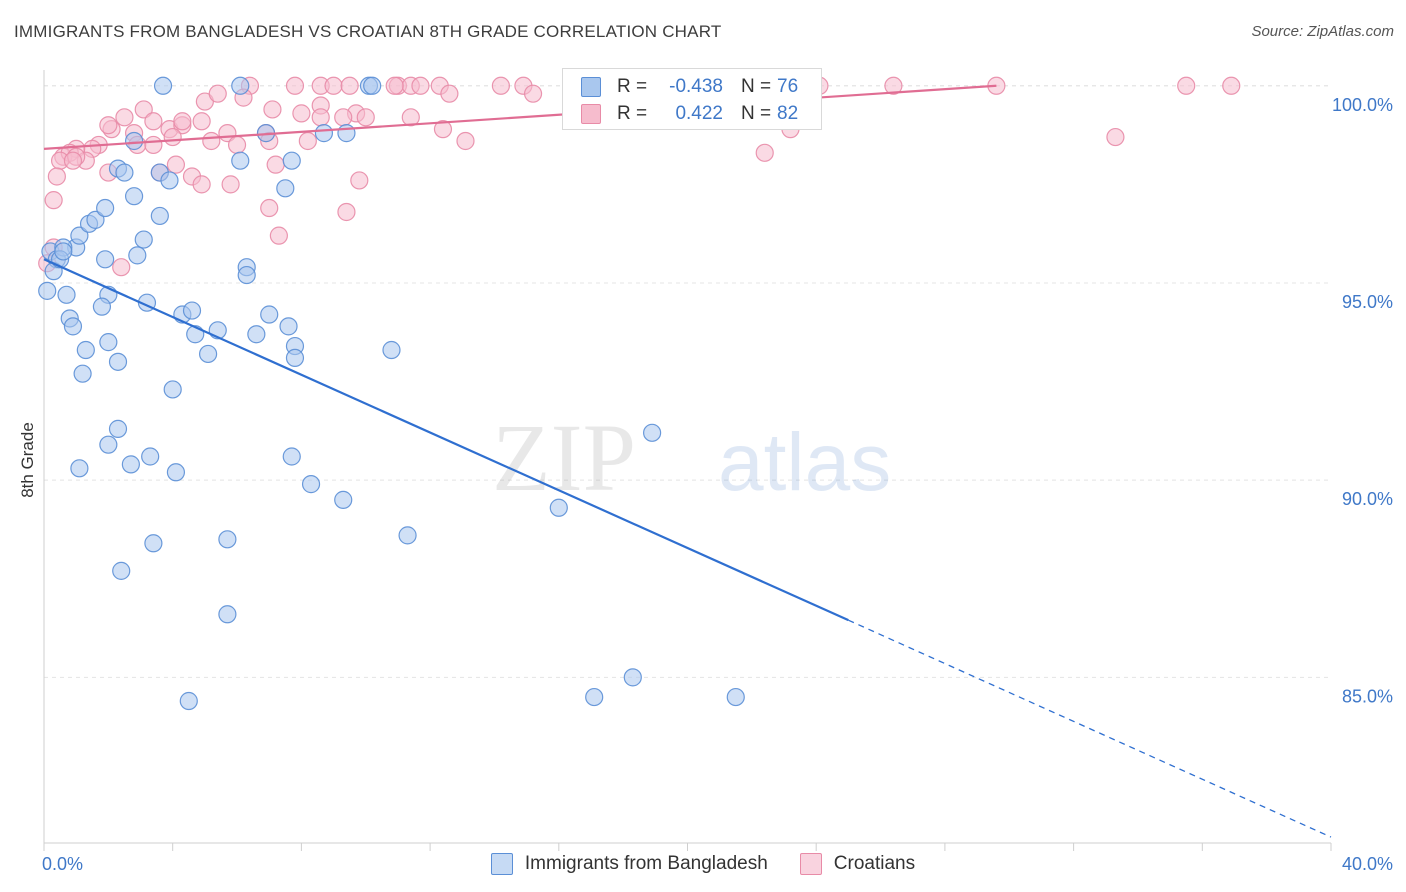  I want to click on x-tick-label-max: 40.0%, so click(1367, 864).